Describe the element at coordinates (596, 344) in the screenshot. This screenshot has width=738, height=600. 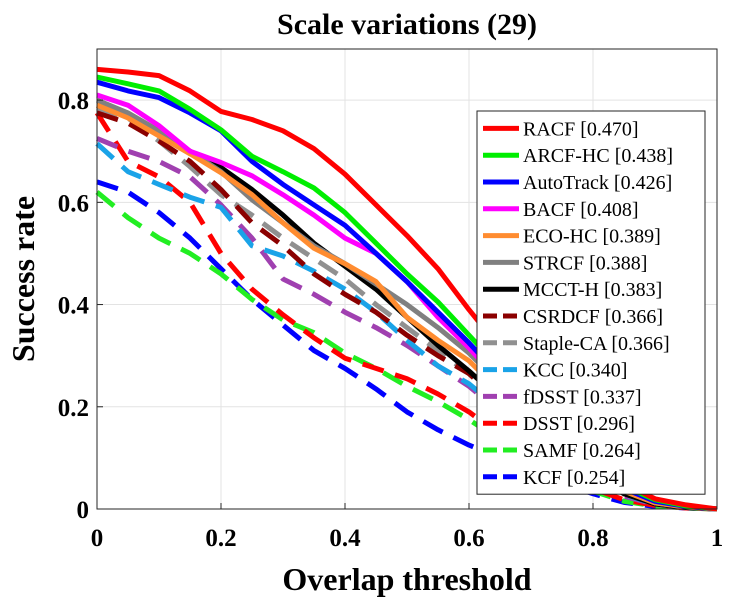
I see `legend-entry: Staple-CA [0.366]` at that location.